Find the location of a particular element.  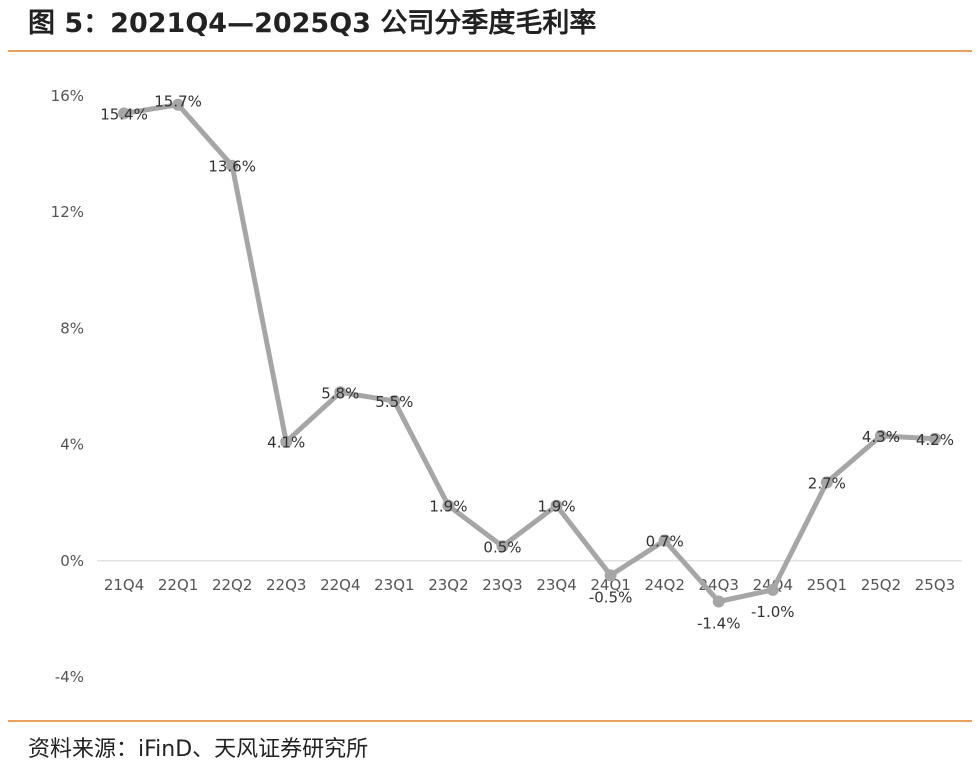

data-label: 4.2% is located at coordinates (935, 440).